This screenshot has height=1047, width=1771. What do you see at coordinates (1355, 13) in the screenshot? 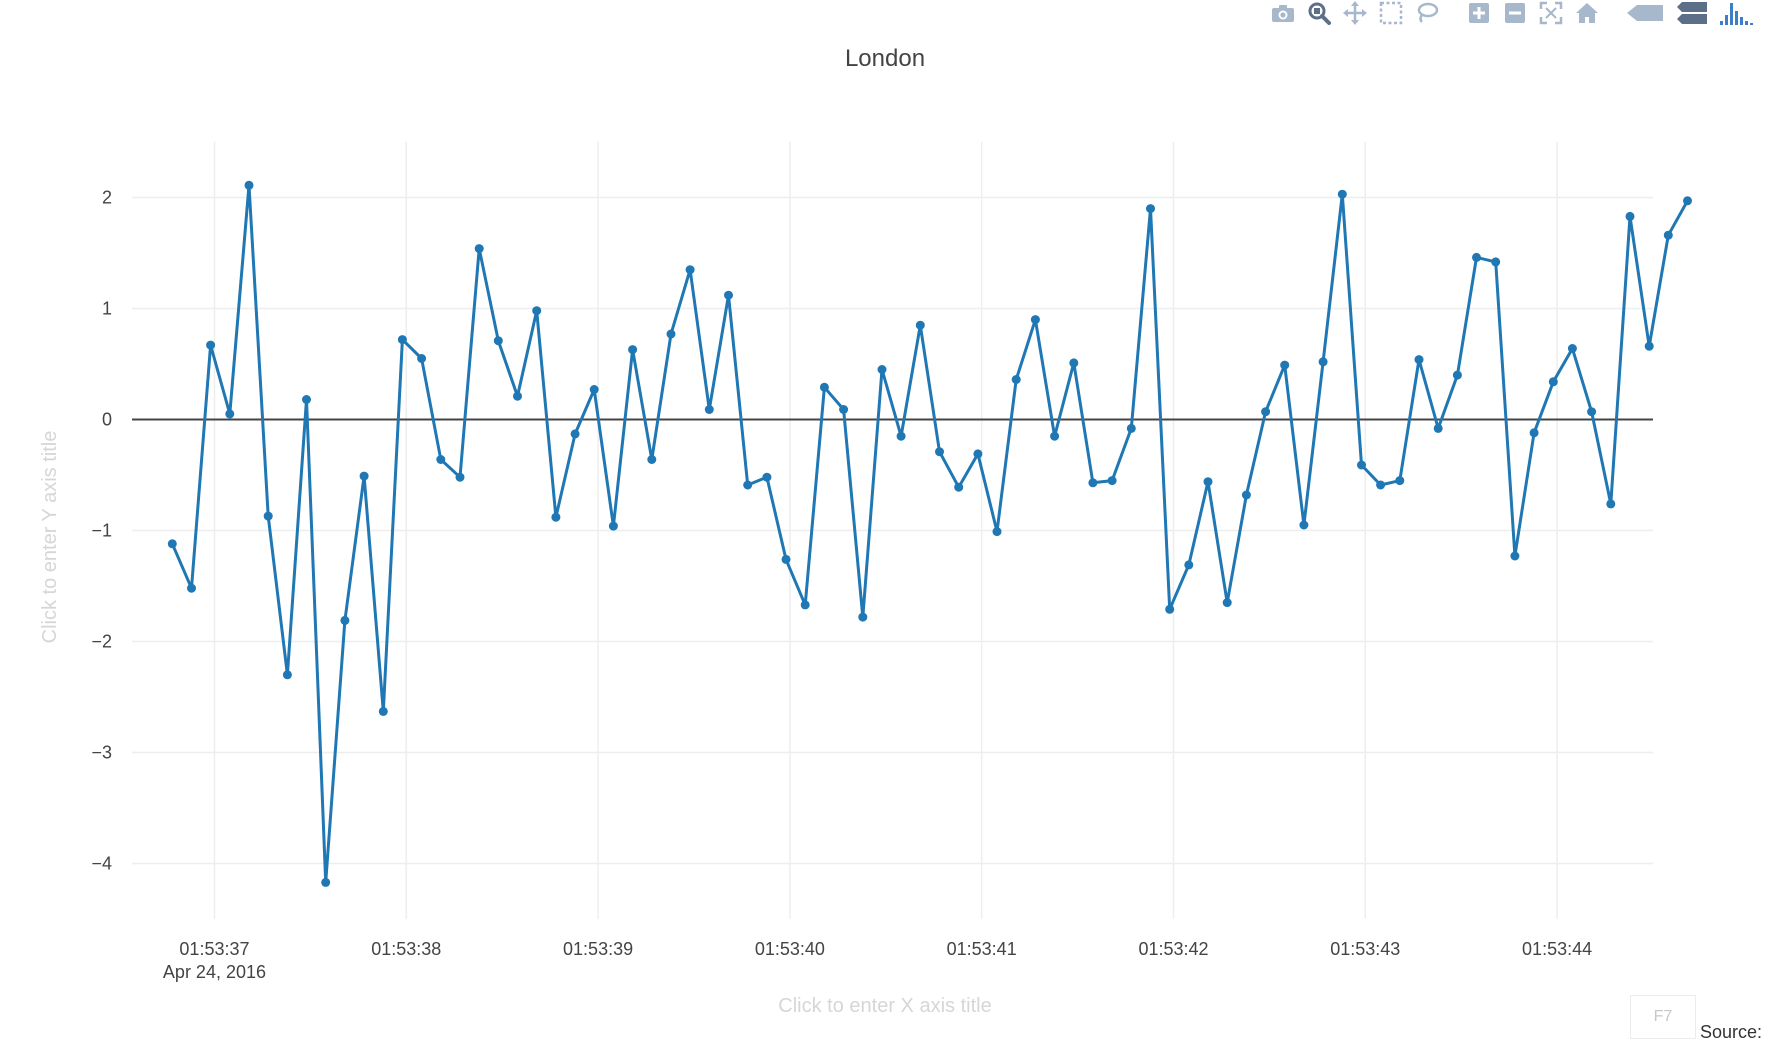
I see `pan-icon` at bounding box center [1355, 13].